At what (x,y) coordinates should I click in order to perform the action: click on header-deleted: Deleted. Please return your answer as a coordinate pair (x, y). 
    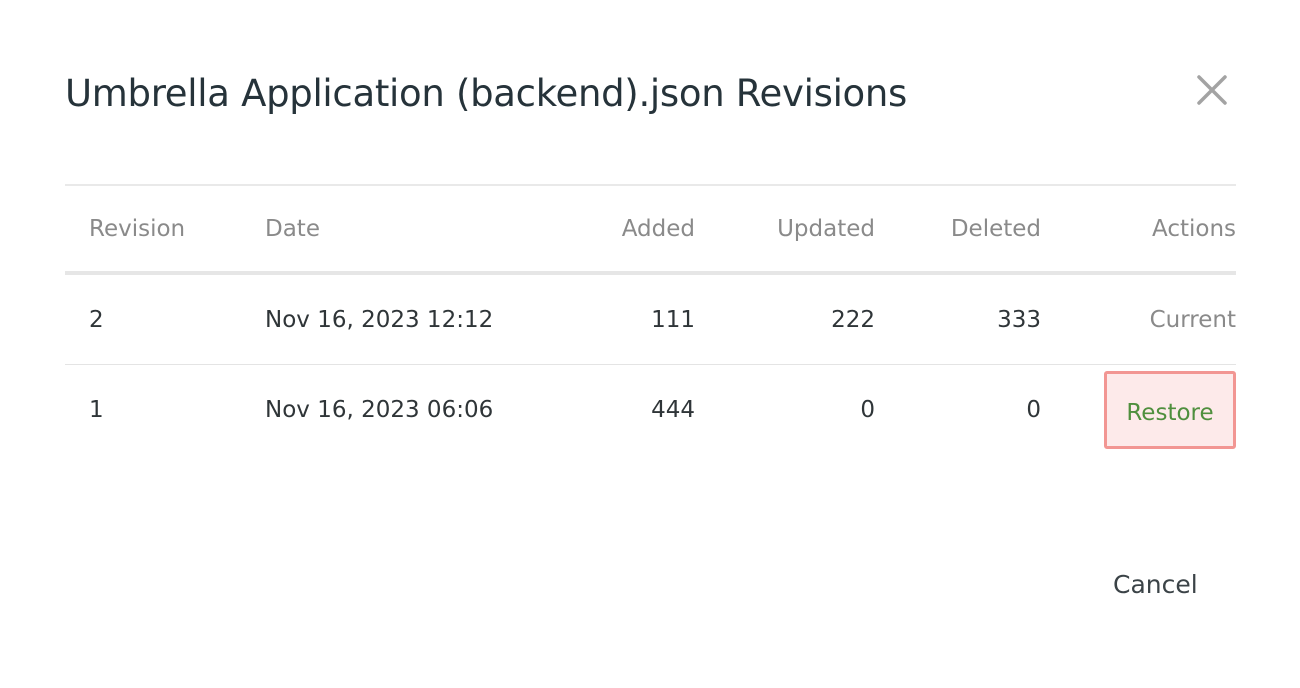
    Looking at the image, I should click on (995, 228).